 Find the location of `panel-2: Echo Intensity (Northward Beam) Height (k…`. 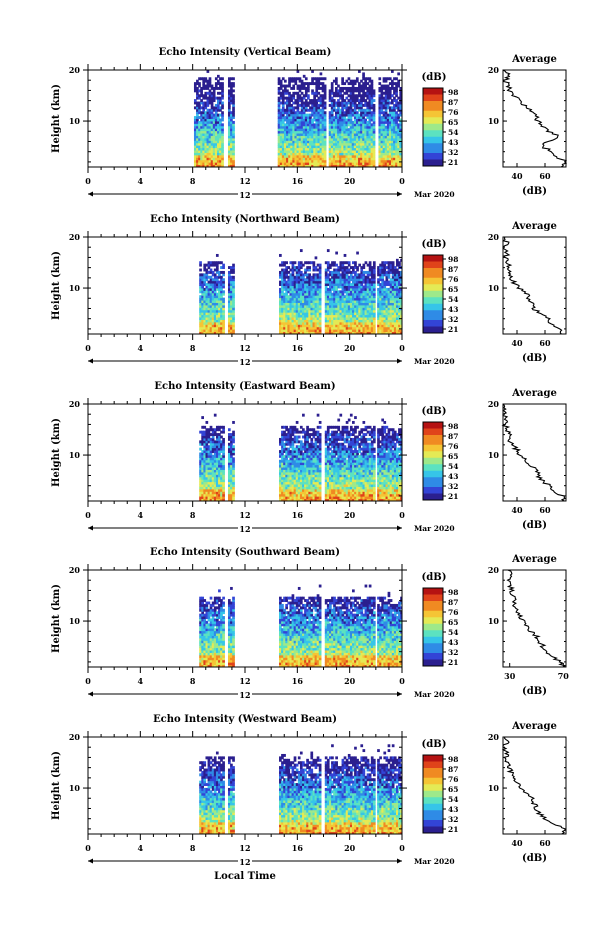

panel-2: Echo Intensity (Northward Beam) Height (k… is located at coordinates (308, 292).